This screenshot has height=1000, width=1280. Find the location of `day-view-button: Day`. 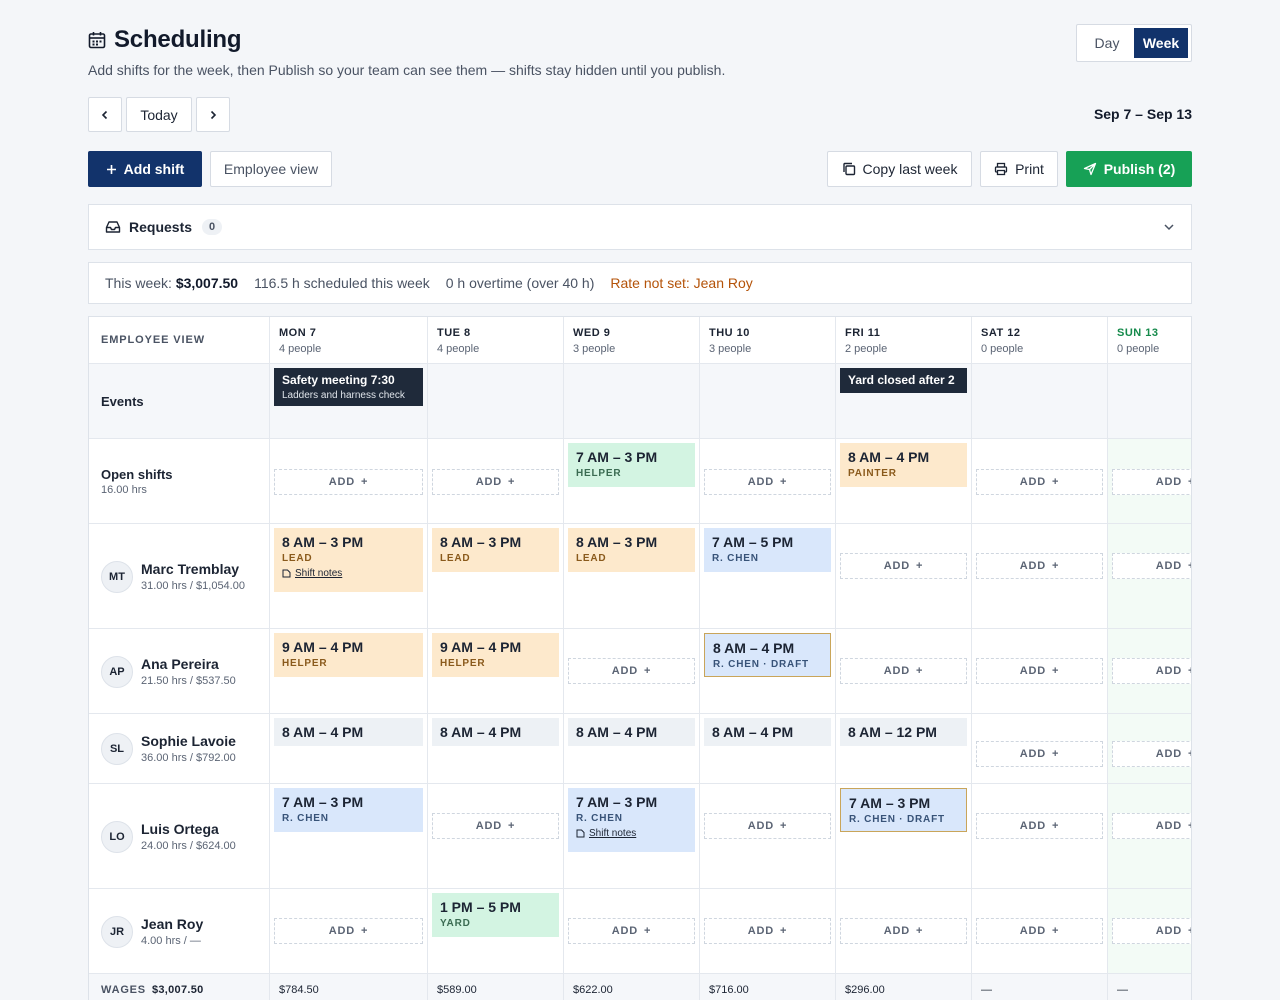

day-view-button: Day is located at coordinates (1107, 43).